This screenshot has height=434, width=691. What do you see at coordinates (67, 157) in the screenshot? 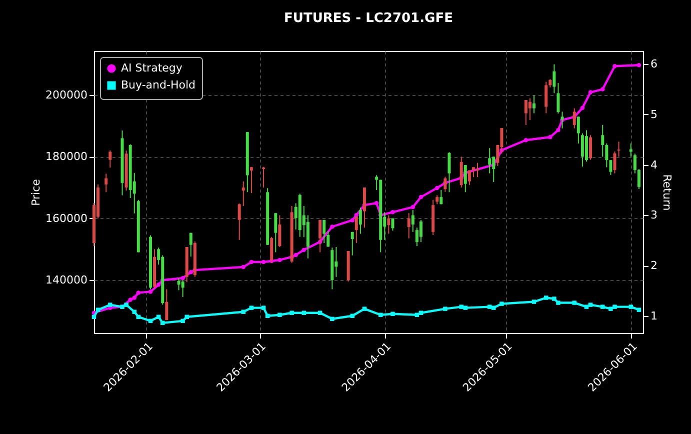
I see `y-tick-label: 180000` at bounding box center [67, 157].